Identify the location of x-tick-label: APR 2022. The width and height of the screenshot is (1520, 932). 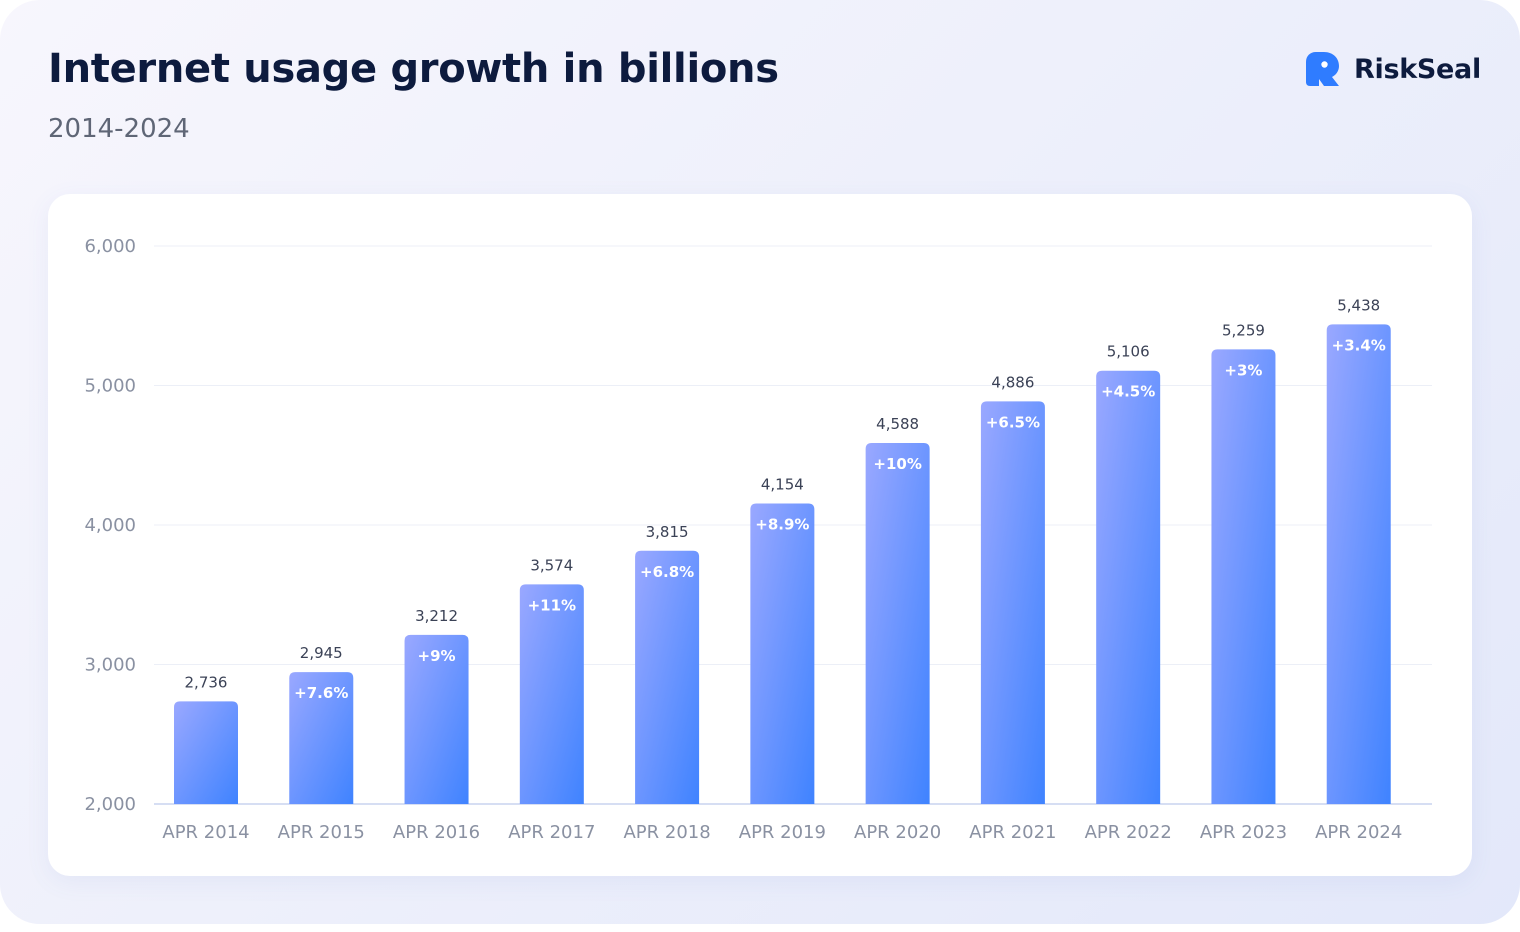
(1128, 832).